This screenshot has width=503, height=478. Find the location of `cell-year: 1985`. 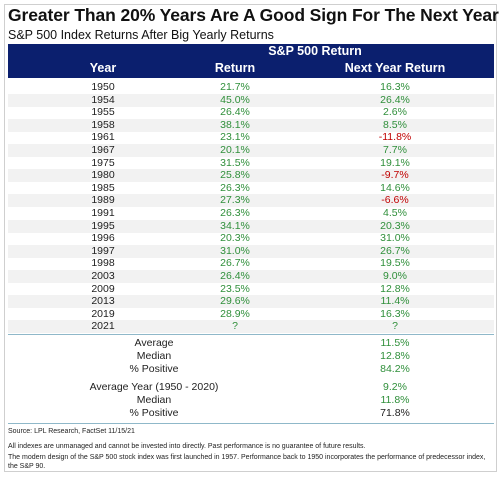

cell-year: 1985 is located at coordinates (103, 187).